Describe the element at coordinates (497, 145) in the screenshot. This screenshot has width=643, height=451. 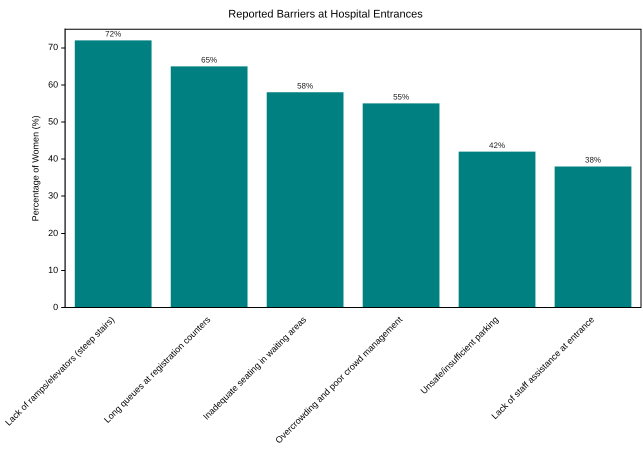
I see `data-label: 42%` at that location.